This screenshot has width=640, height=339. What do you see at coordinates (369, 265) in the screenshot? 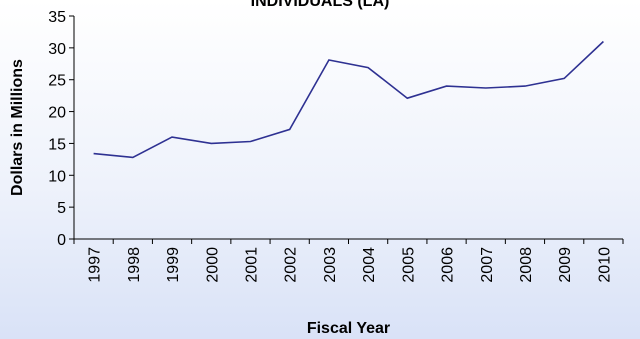
I see `x-tick-label: 2004` at bounding box center [369, 265].